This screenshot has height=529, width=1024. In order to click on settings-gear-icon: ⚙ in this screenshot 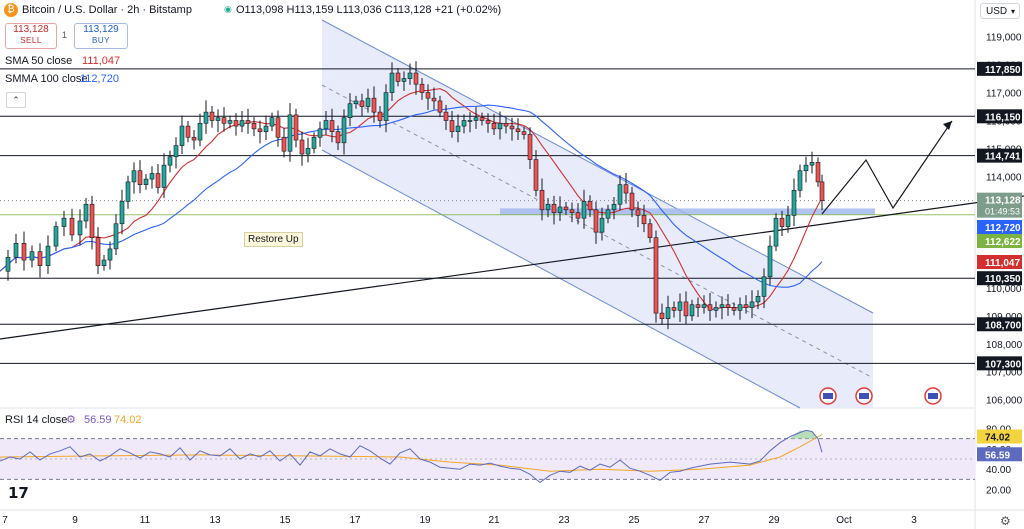, I will do `click(1005, 521)`.